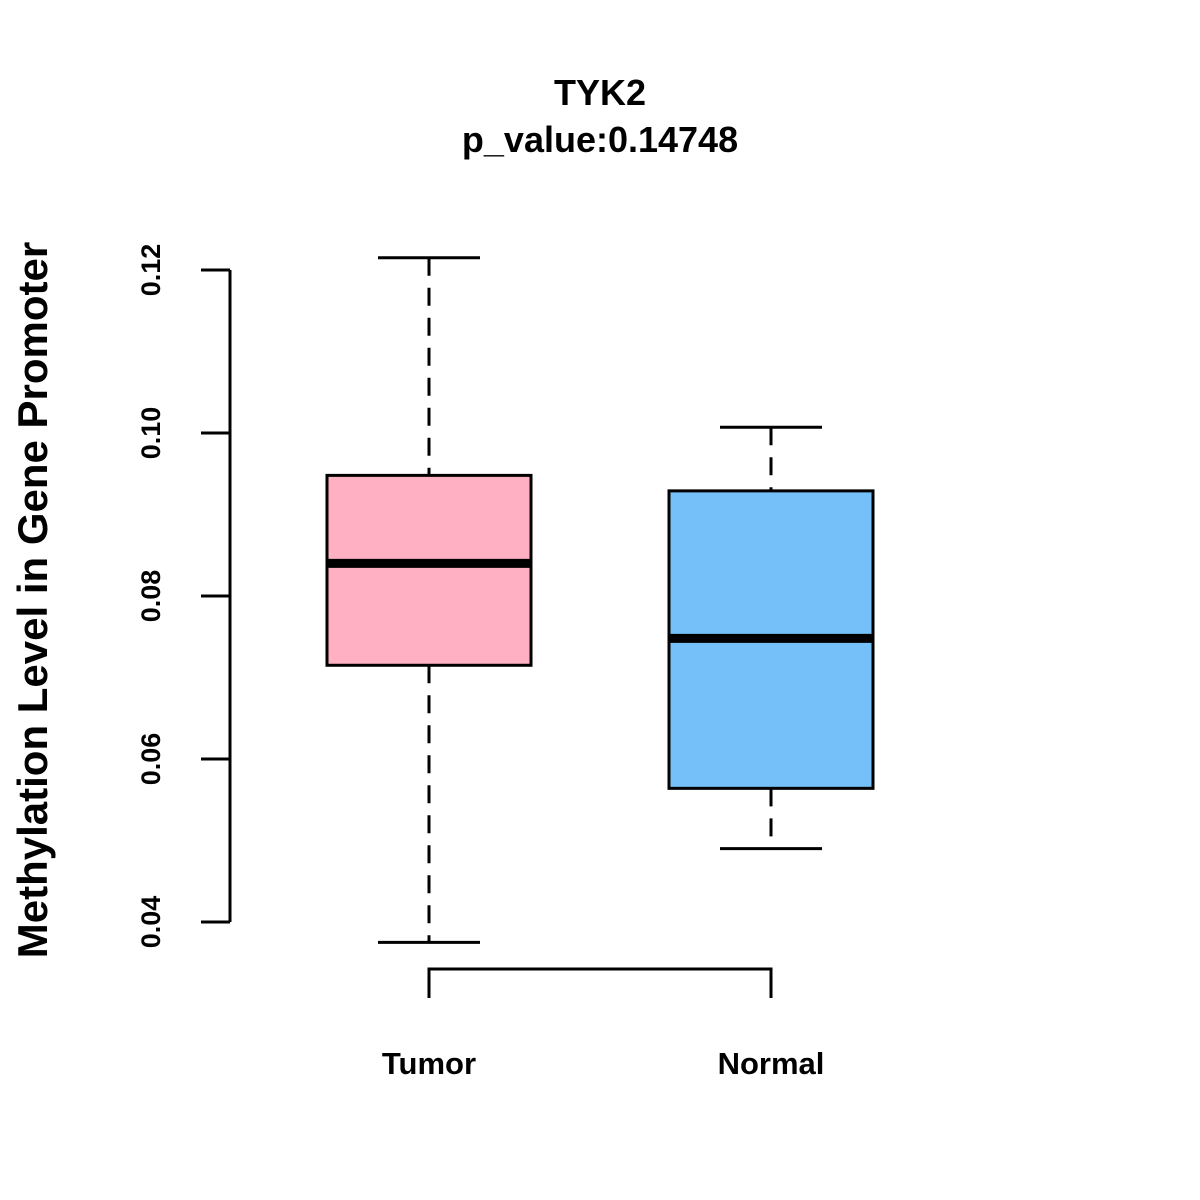 Image resolution: width=1200 pixels, height=1200 pixels. I want to click on chart-title: TYK2, so click(600, 92).